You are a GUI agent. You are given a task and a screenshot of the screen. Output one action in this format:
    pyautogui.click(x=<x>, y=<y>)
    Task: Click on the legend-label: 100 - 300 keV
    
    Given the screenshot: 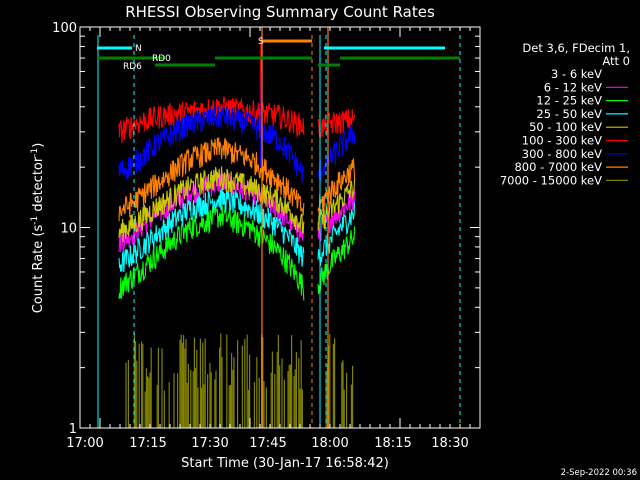 What is the action you would take?
    pyautogui.click(x=562, y=141)
    